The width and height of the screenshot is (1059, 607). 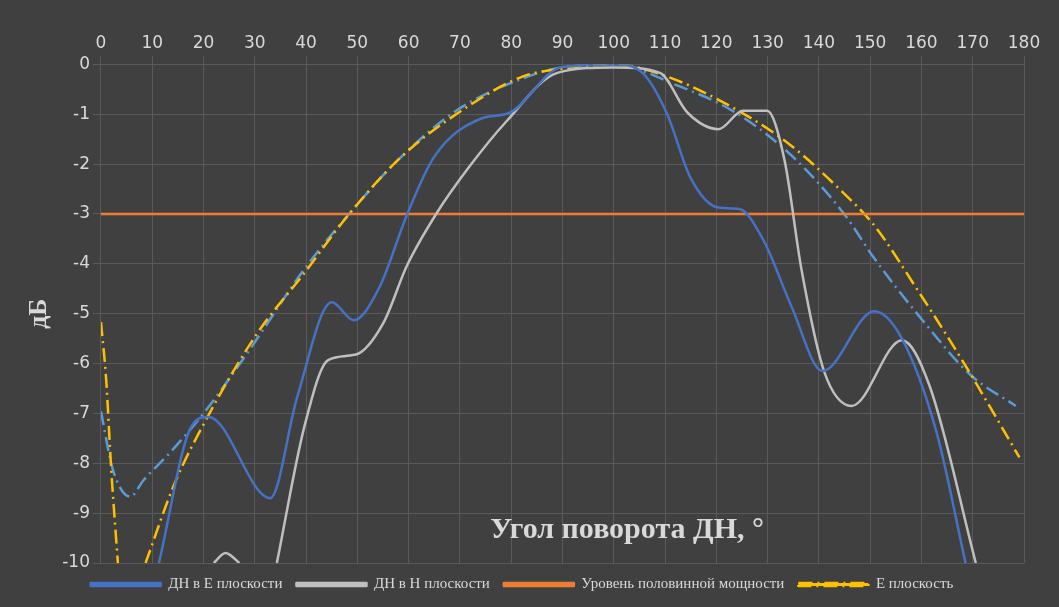 What do you see at coordinates (665, 41) in the screenshot?
I see `x-tick-label: 110` at bounding box center [665, 41].